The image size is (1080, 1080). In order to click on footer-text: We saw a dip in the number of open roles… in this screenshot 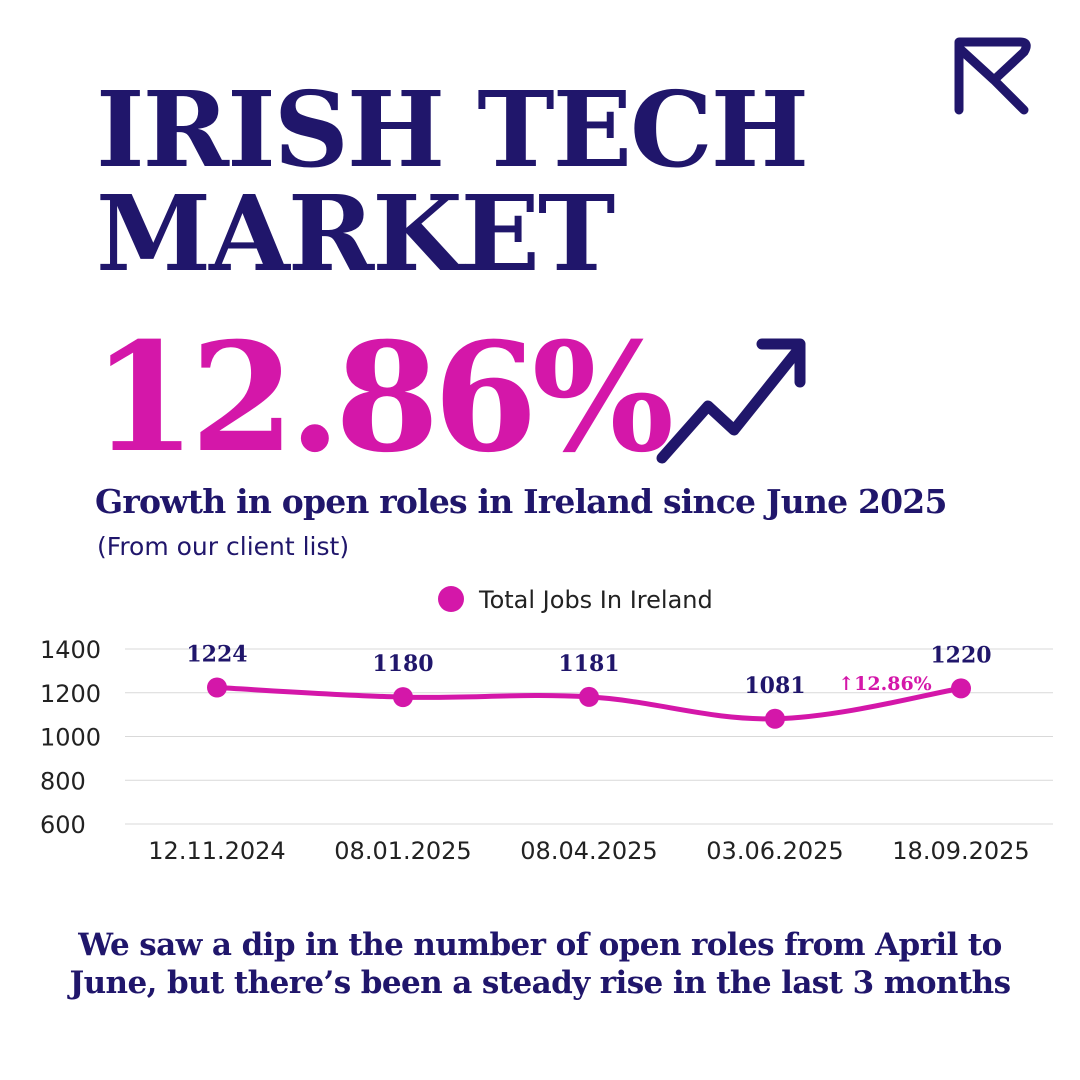, I will do `click(540, 964)`.